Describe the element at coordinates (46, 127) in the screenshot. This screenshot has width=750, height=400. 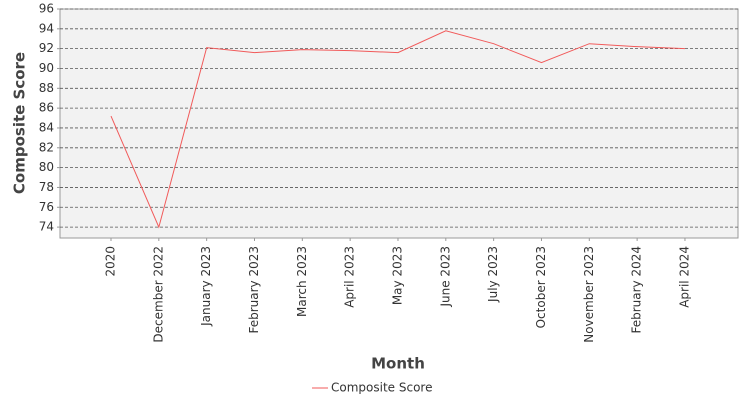
I see `y-tick-label: 84` at that location.